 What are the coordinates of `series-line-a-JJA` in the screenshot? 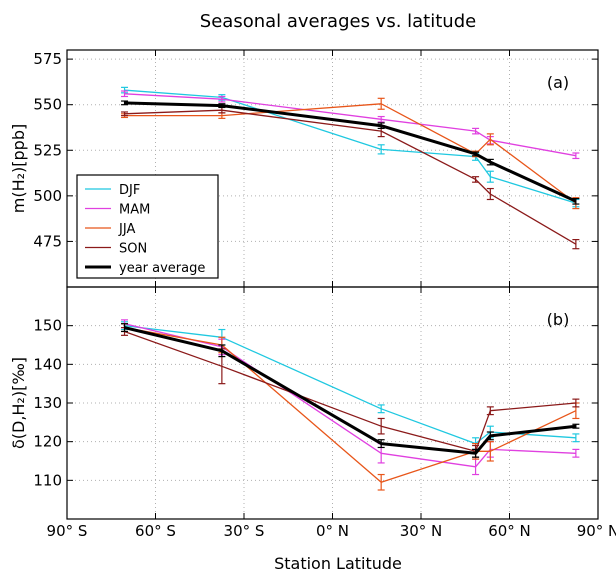 It's located at (350, 153).